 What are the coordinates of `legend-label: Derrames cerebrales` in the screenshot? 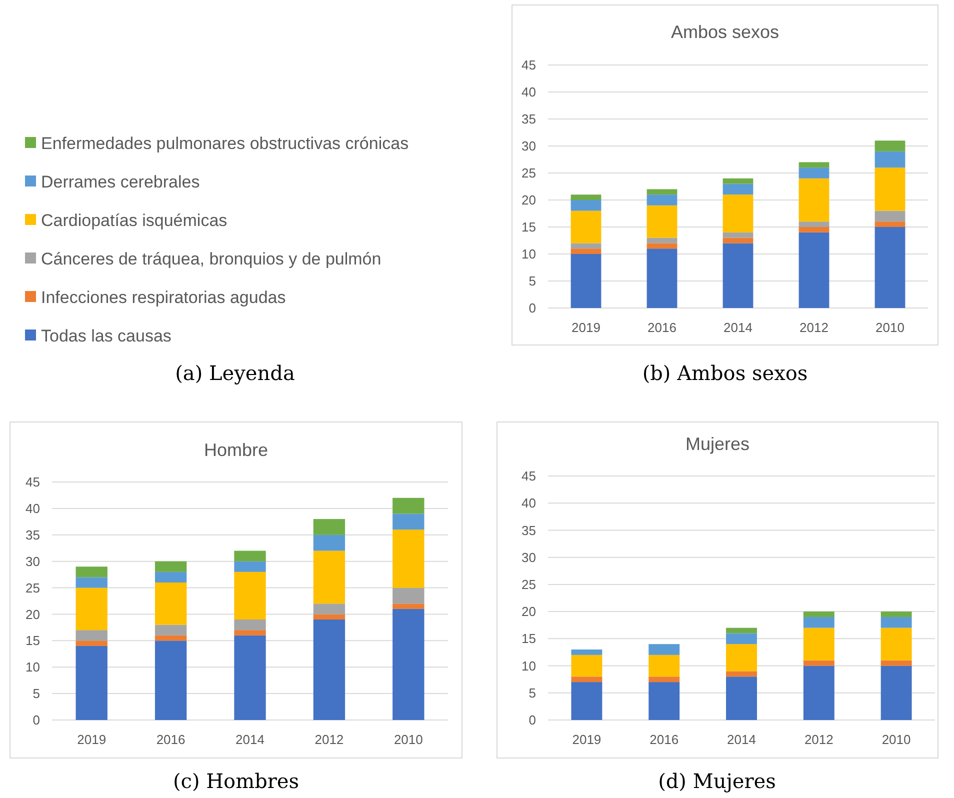 It's located at (120, 182).